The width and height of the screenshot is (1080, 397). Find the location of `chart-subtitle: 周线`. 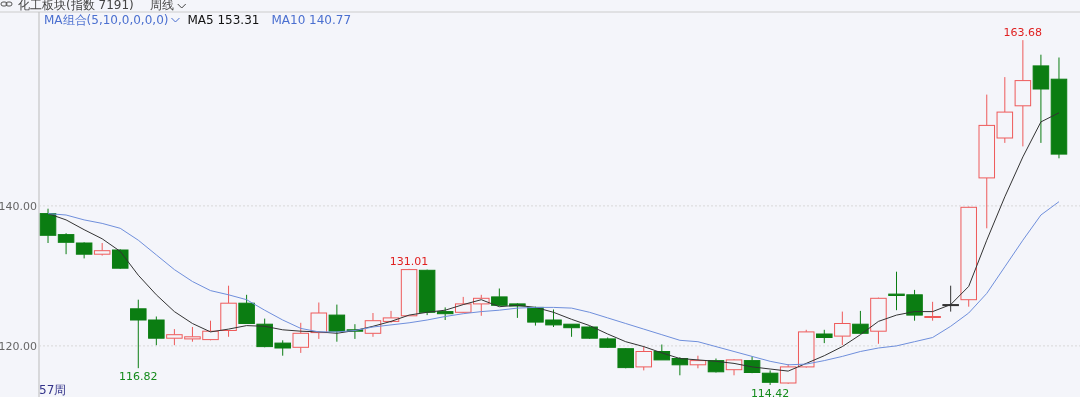

chart-subtitle: 周线 is located at coordinates (161, 6).